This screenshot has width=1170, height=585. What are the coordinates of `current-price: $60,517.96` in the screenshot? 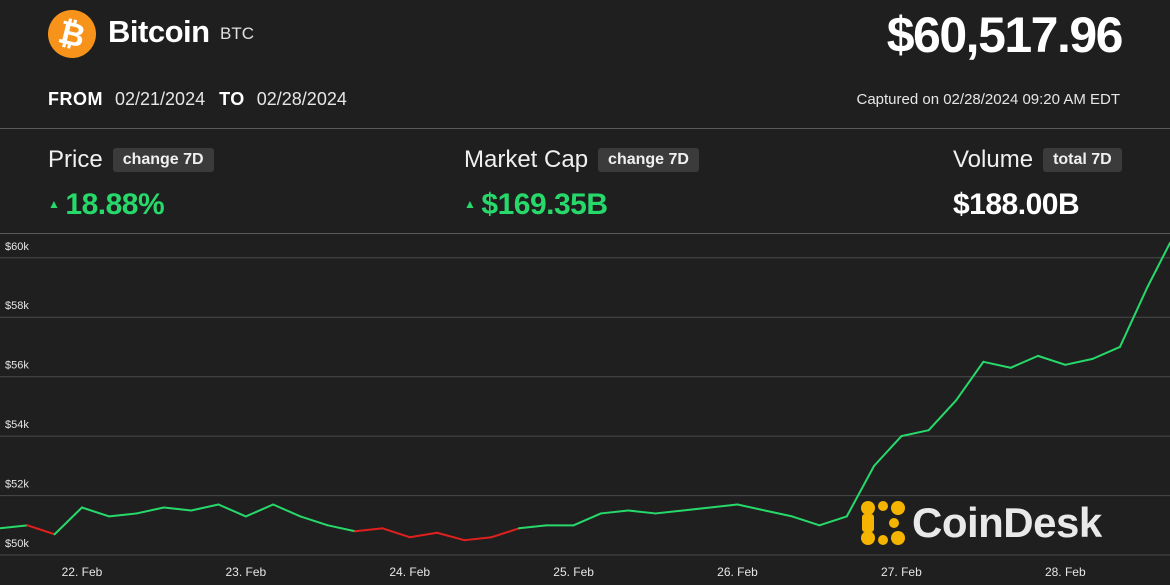 It's located at (1005, 35).